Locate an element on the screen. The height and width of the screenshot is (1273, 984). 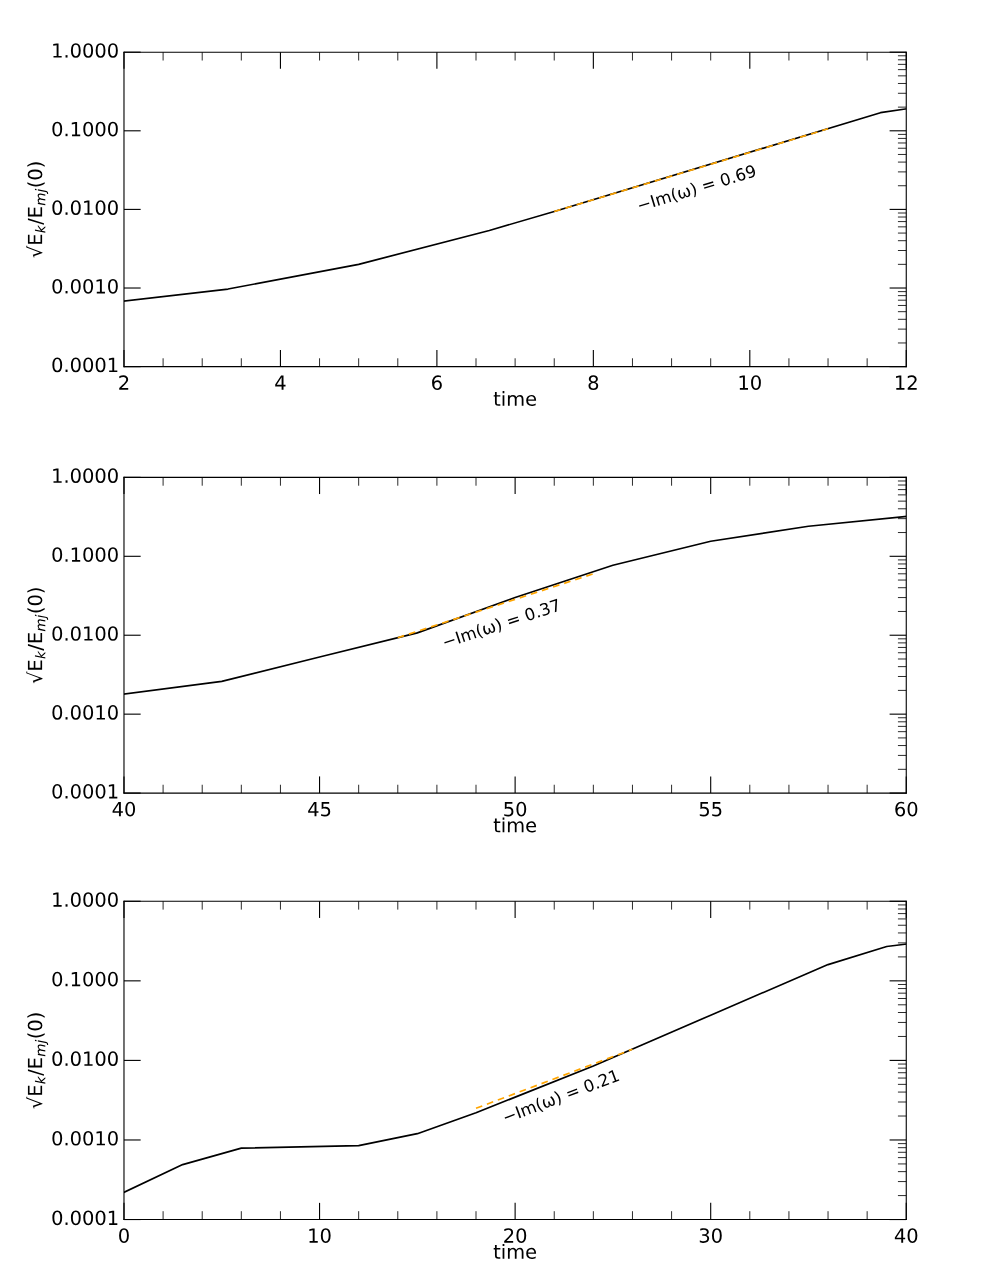
annotation: −Im(ω) = 0.21 is located at coordinates (561, 1097).